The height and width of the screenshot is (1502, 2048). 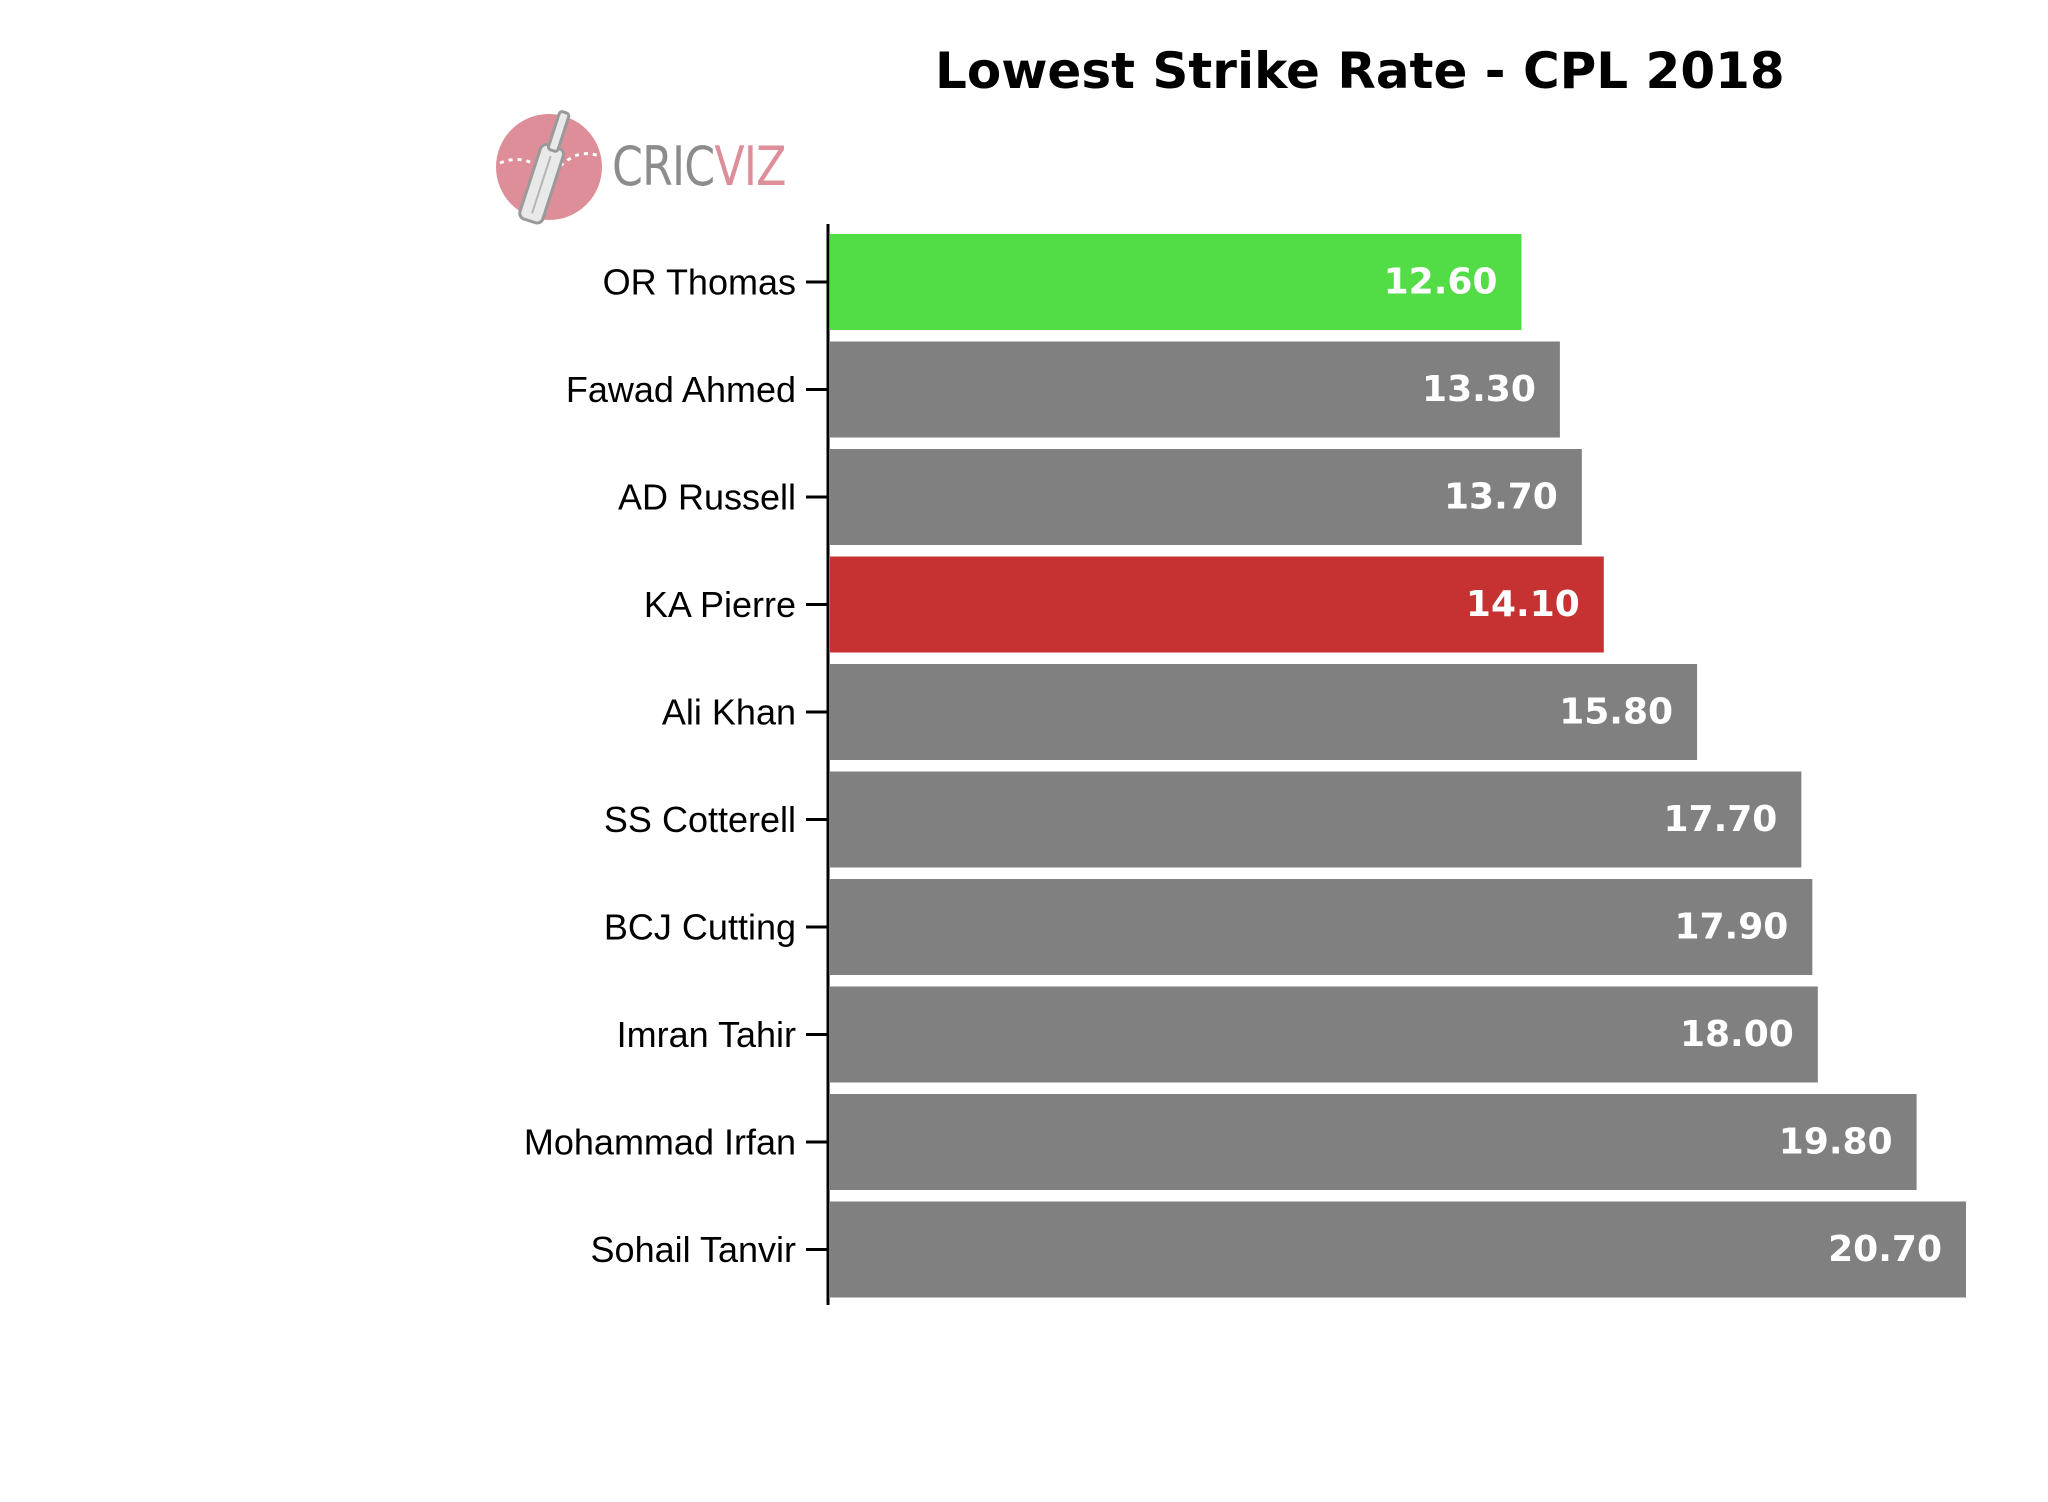 I want to click on value-label-ad-russell: 13.70, so click(x=1501, y=497).